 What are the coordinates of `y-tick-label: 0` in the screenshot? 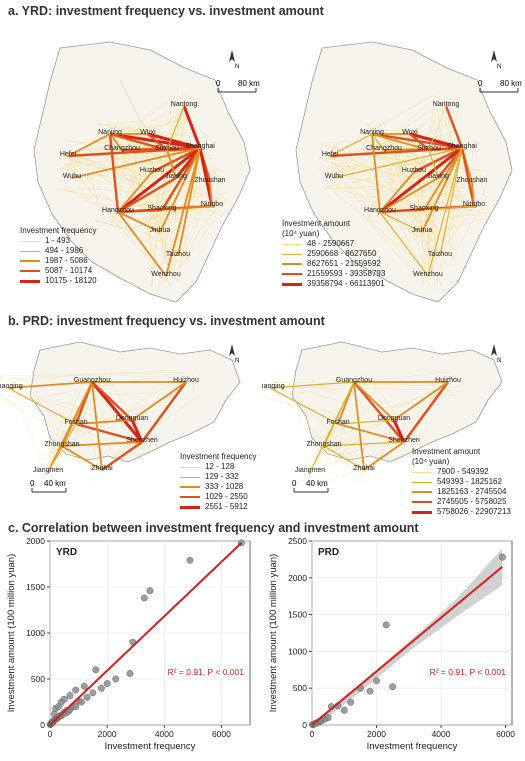 It's located at (42, 725).